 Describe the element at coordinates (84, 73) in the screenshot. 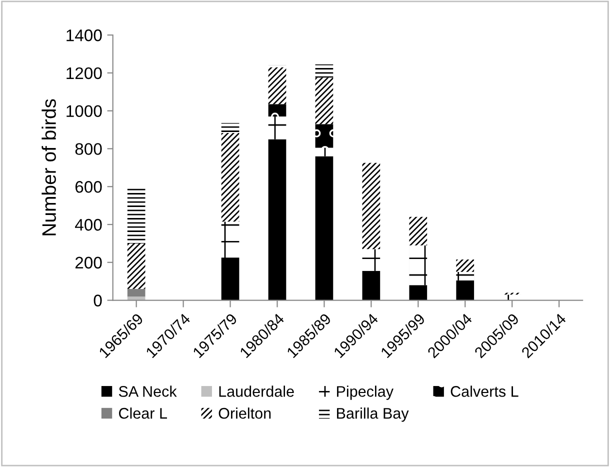

I see `y-tick-label: 1200` at that location.